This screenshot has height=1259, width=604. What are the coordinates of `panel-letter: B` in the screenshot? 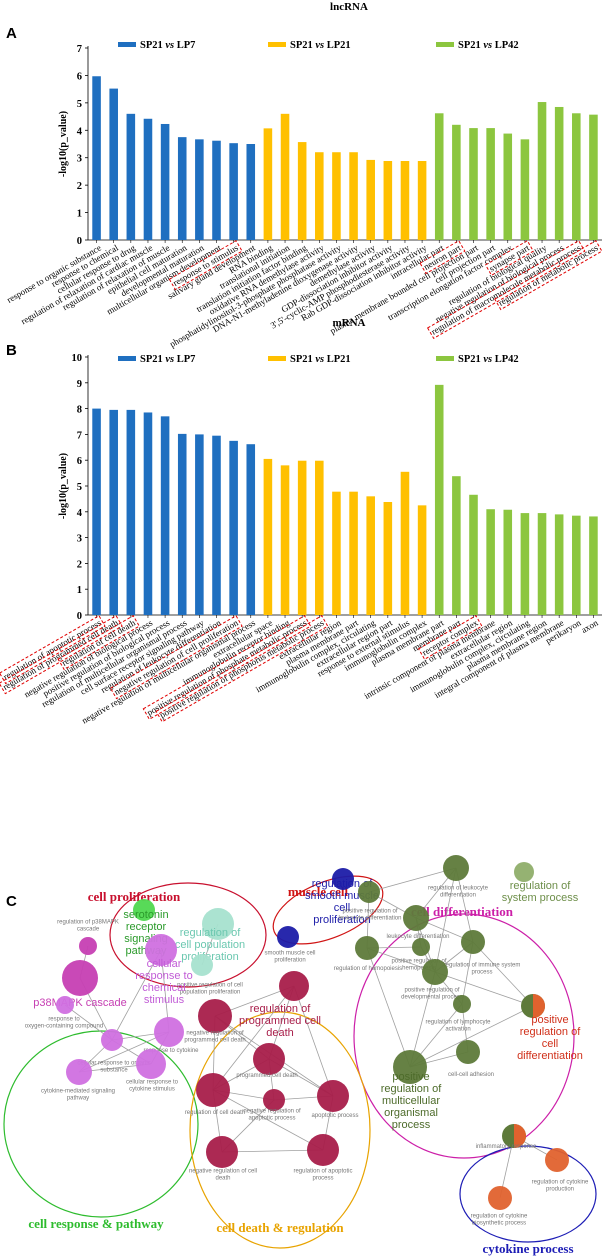 It's located at (11, 350).